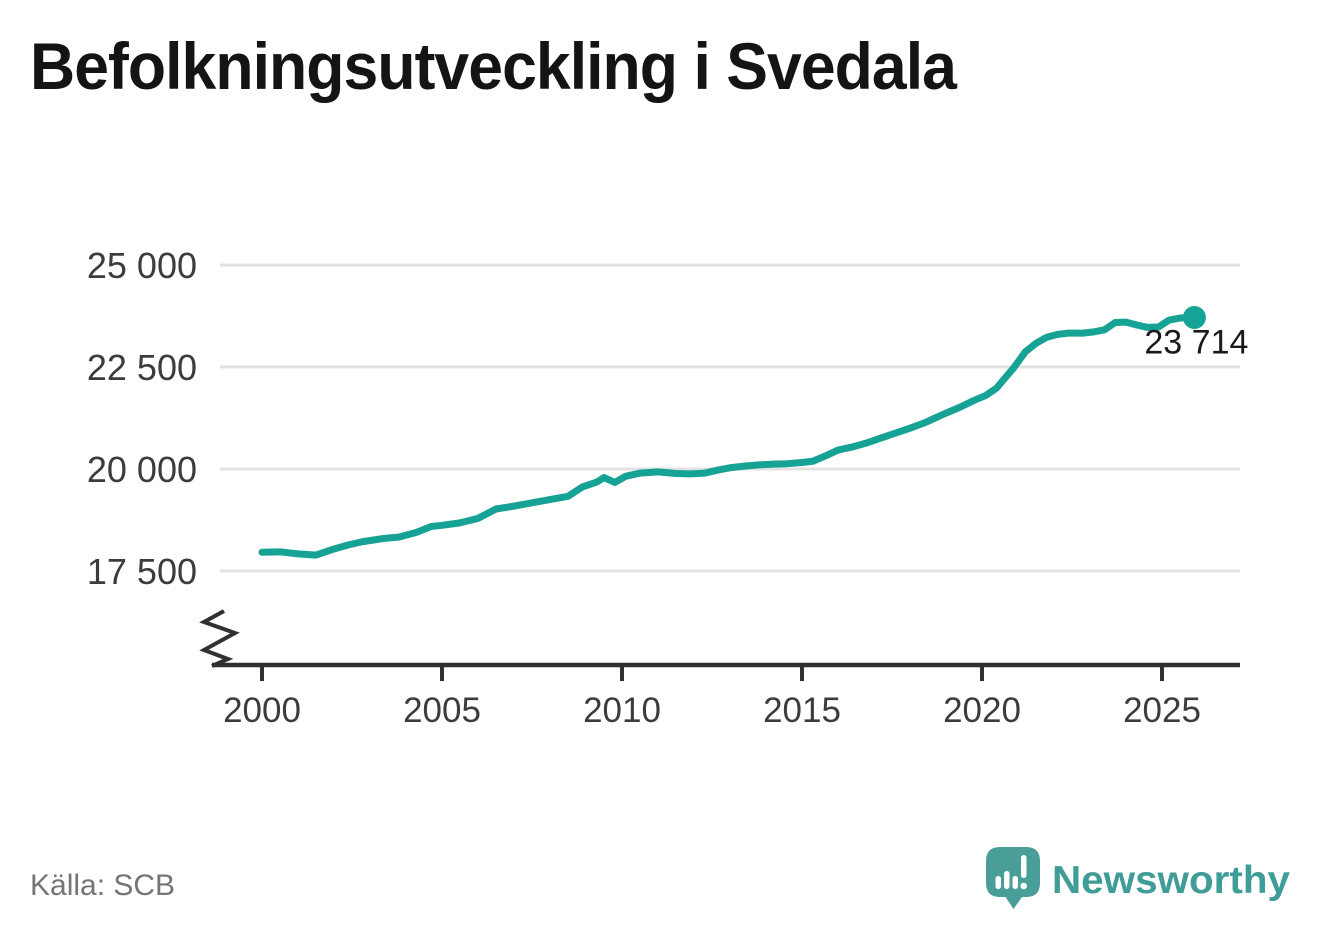 The width and height of the screenshot is (1322, 939). What do you see at coordinates (142, 571) in the screenshot?
I see `y-tick-label: 17 500` at bounding box center [142, 571].